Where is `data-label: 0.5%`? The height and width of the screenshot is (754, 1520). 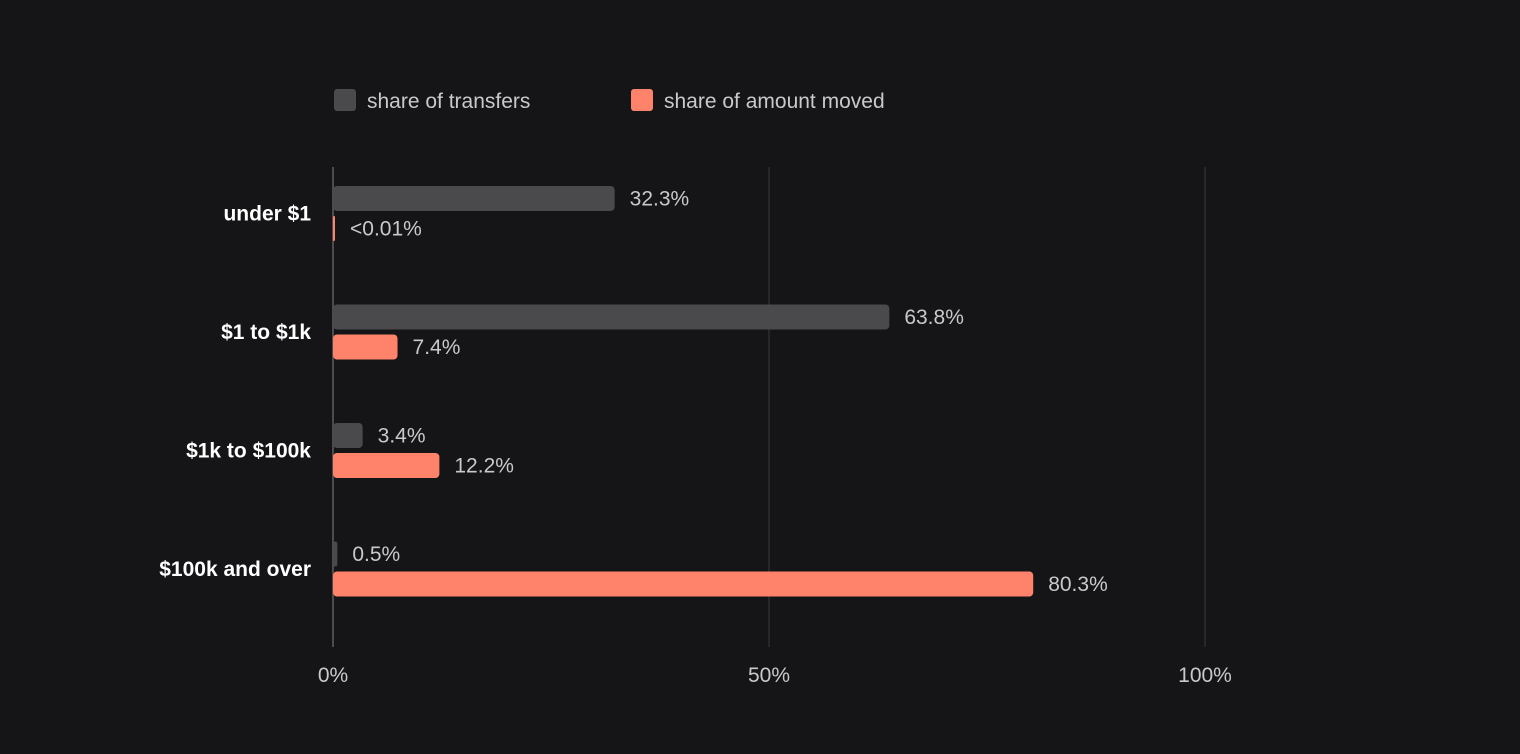
data-label: 0.5% is located at coordinates (376, 554).